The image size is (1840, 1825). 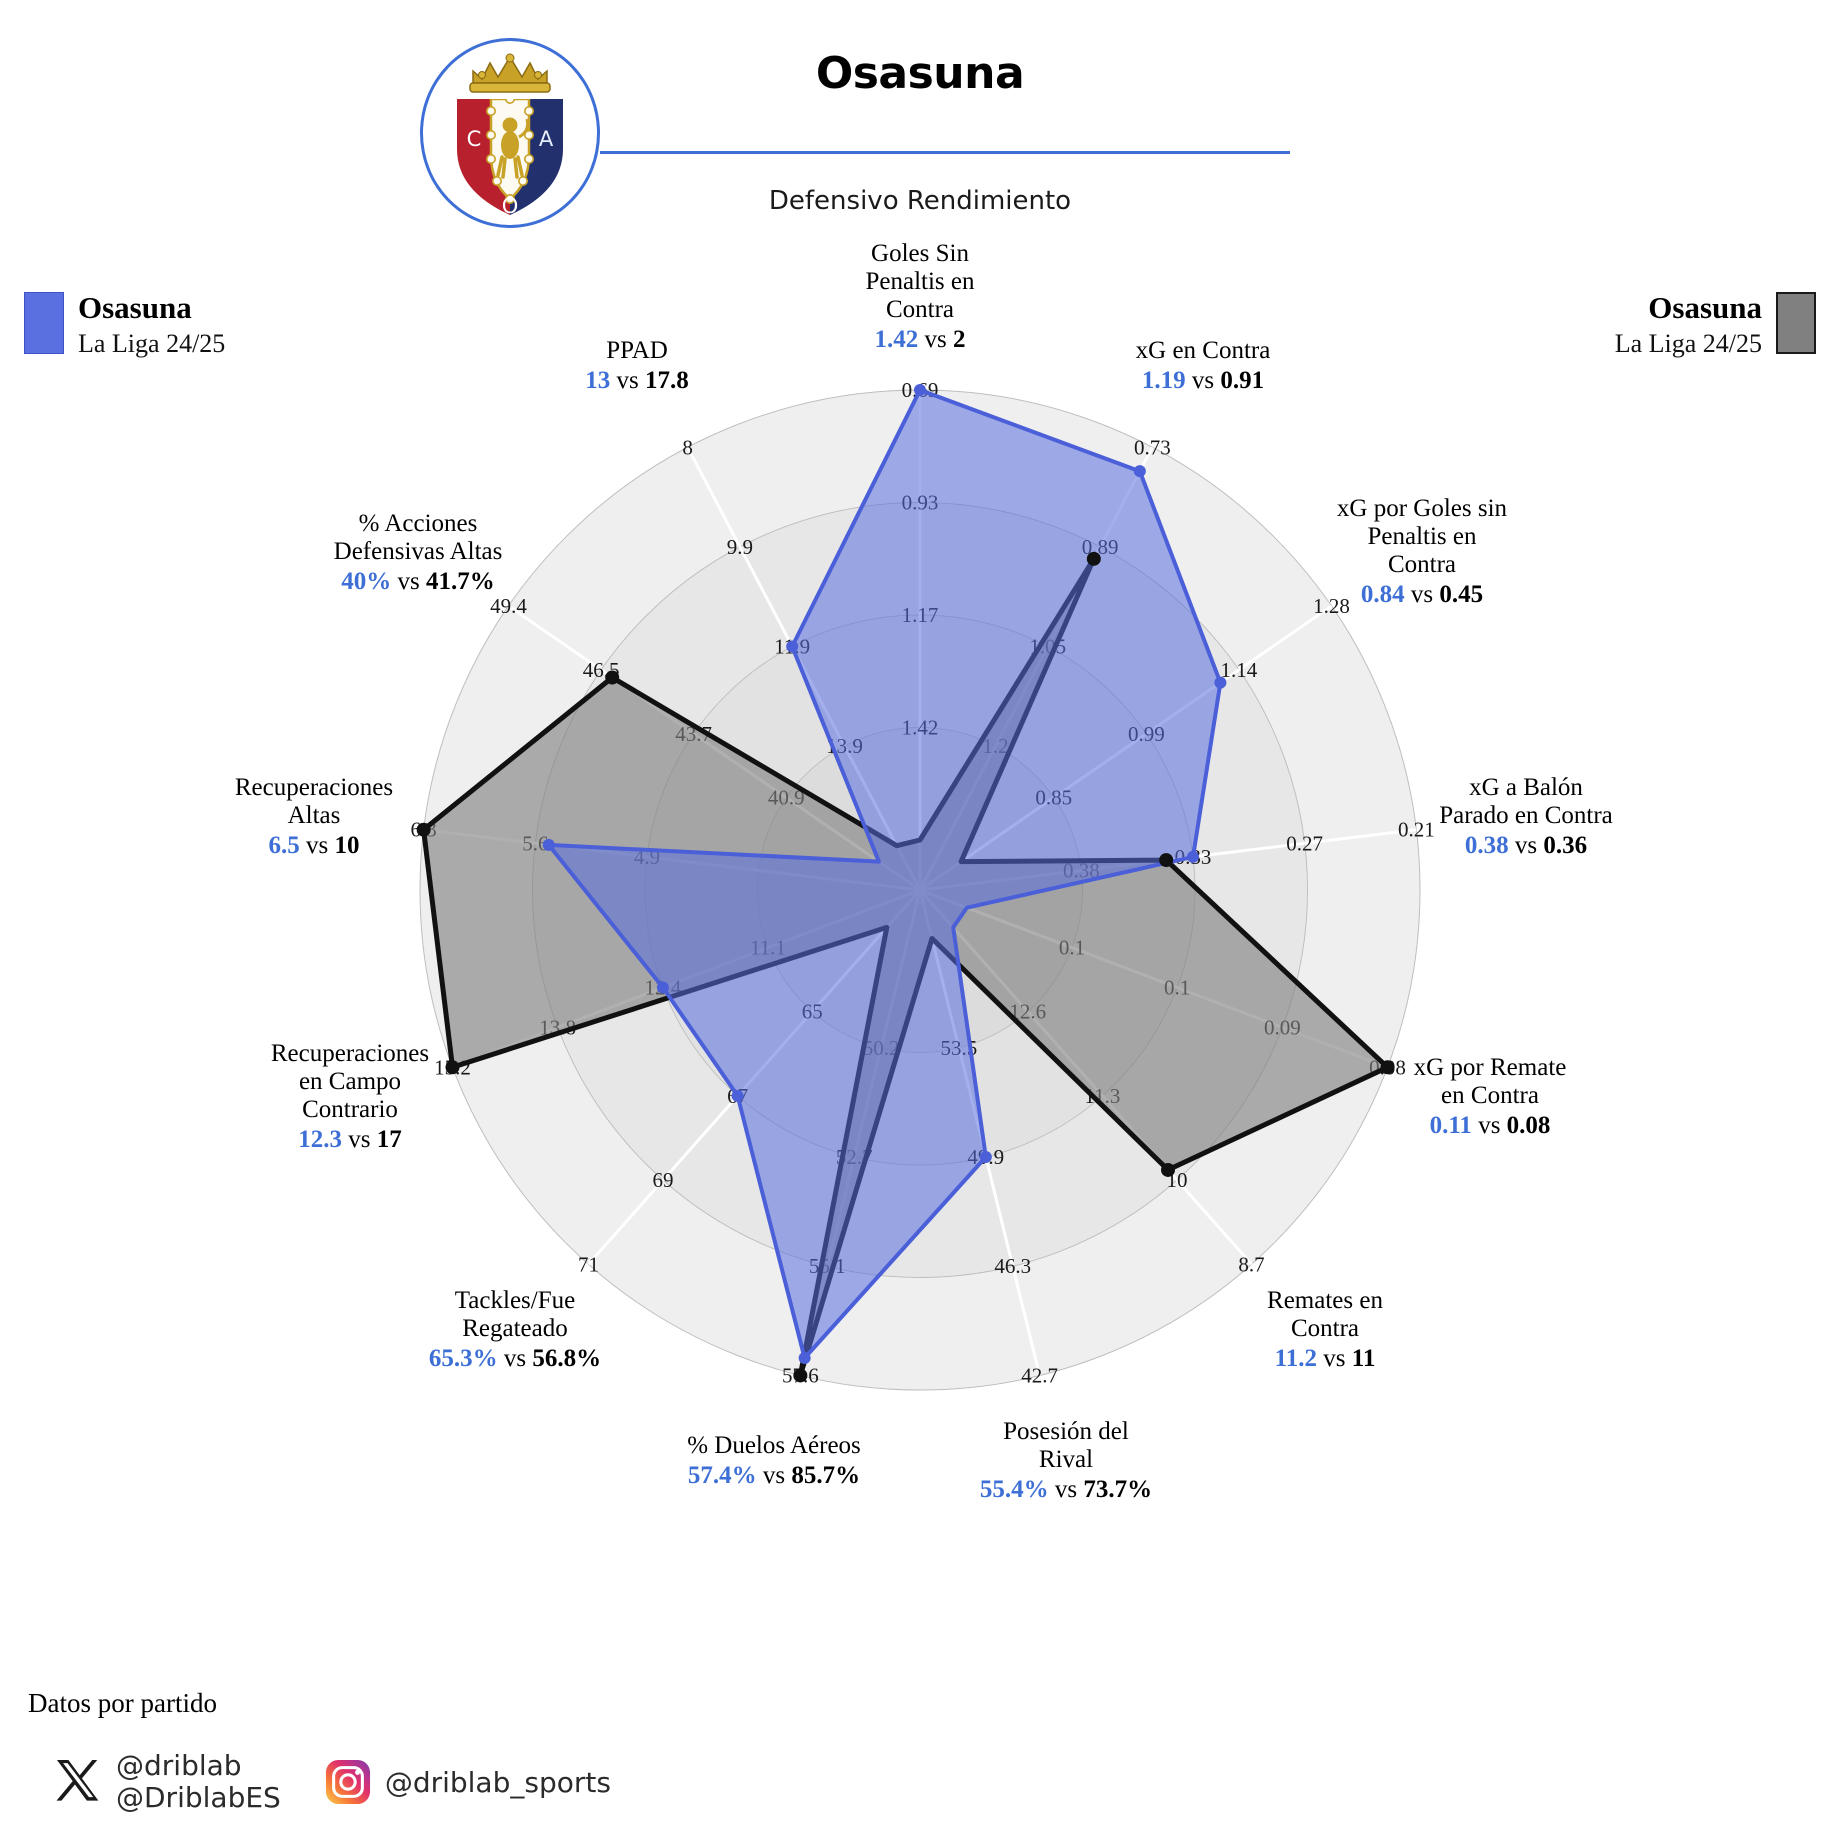 I want to click on radar-tick-label: 71, so click(x=588, y=1264).